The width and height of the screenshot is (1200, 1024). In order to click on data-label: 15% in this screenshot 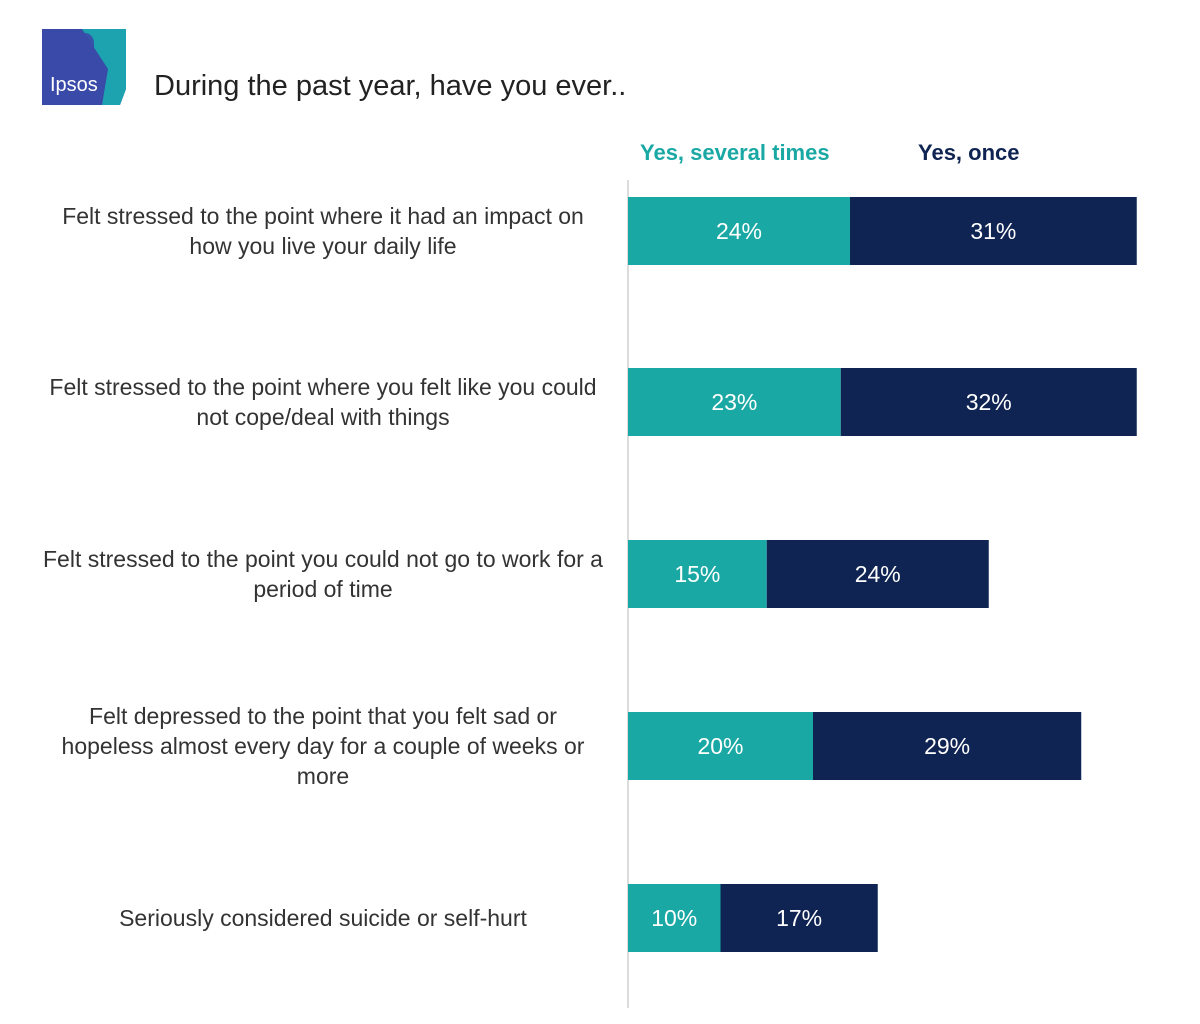, I will do `click(697, 574)`.